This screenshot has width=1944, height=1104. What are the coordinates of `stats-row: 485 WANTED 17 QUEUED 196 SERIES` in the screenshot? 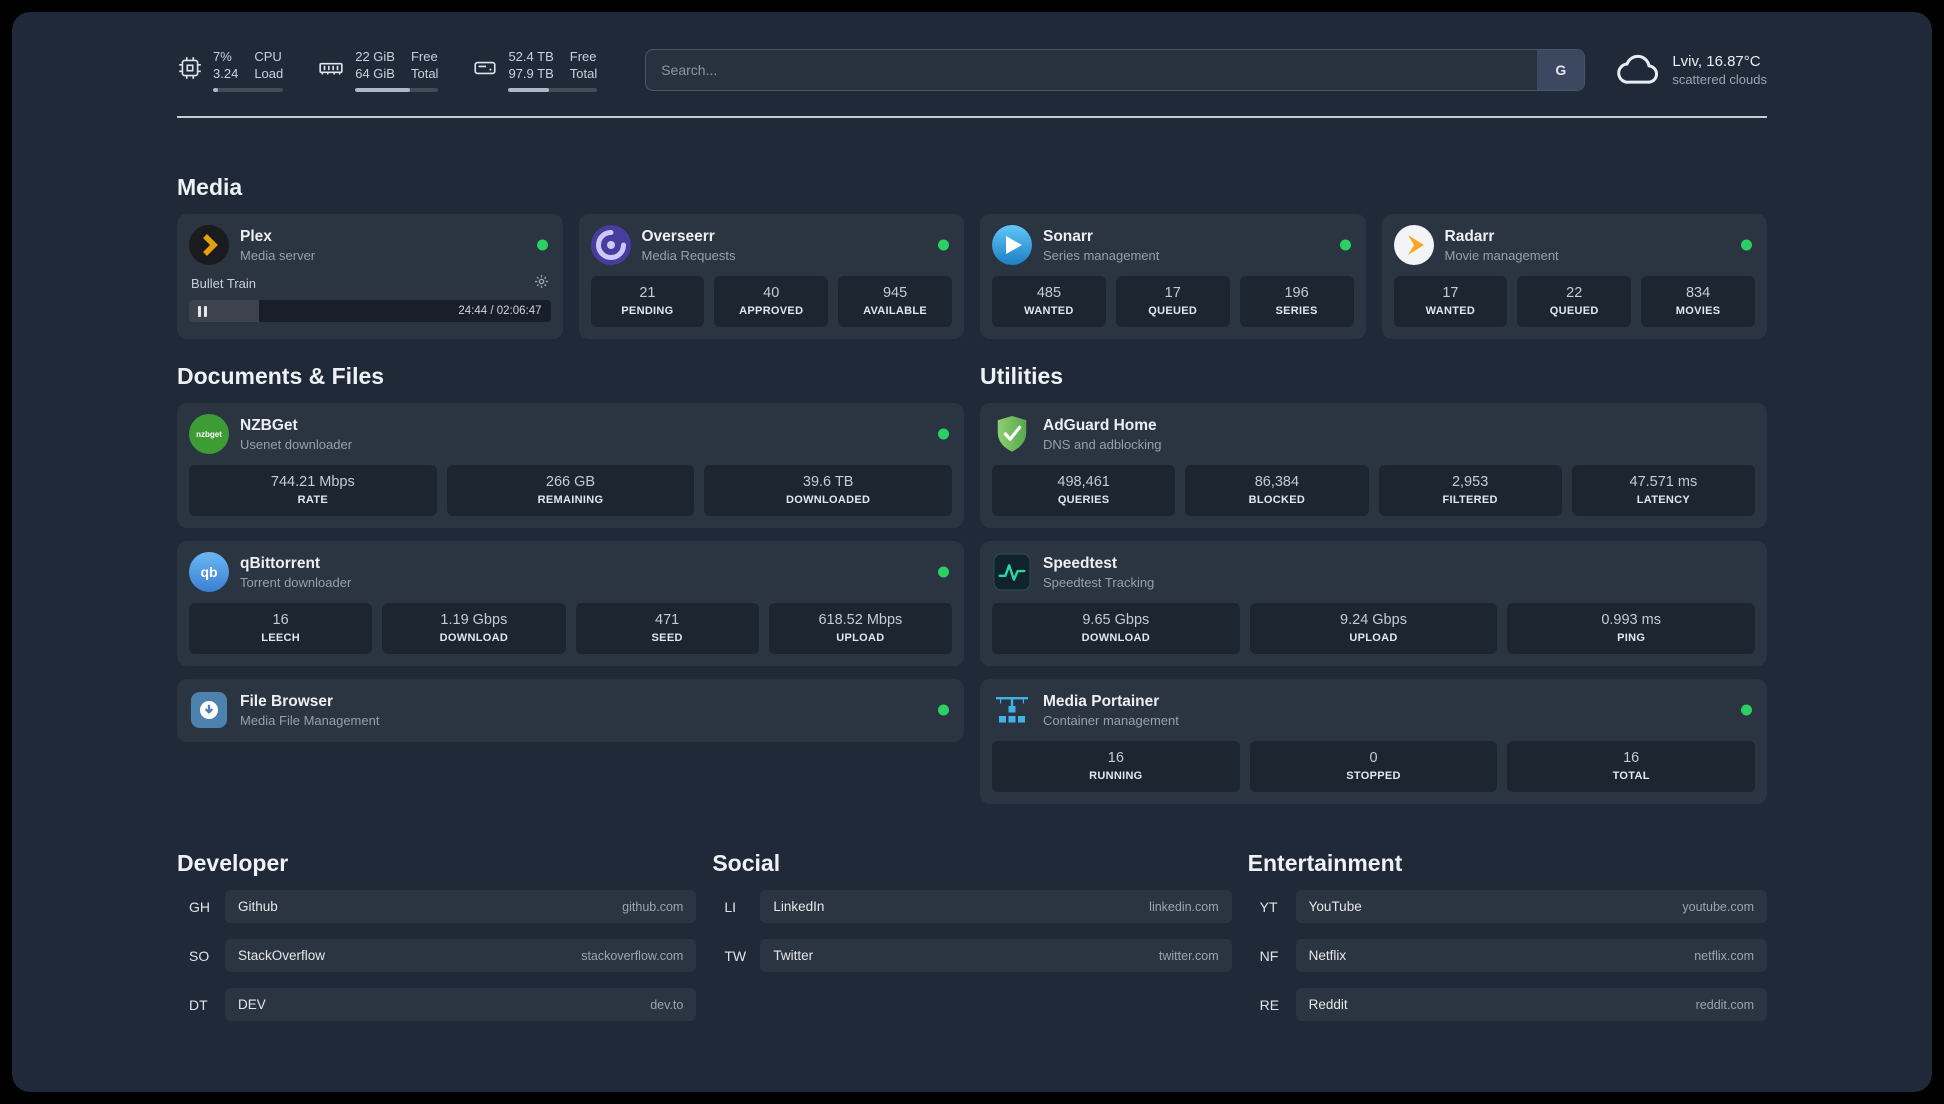 It's located at (1173, 301).